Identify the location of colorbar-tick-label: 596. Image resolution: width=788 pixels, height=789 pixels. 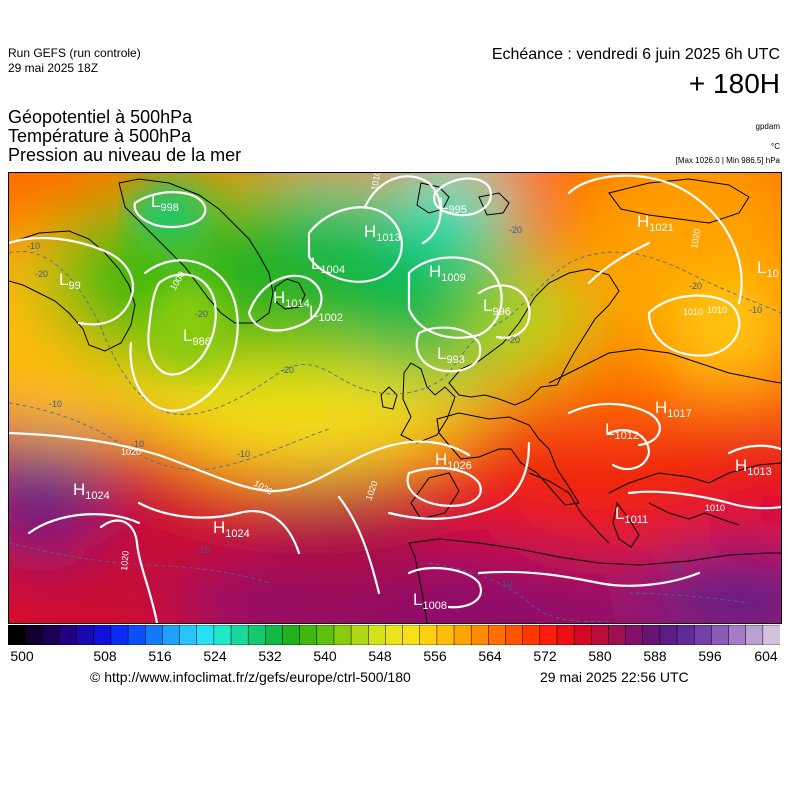
(710, 656).